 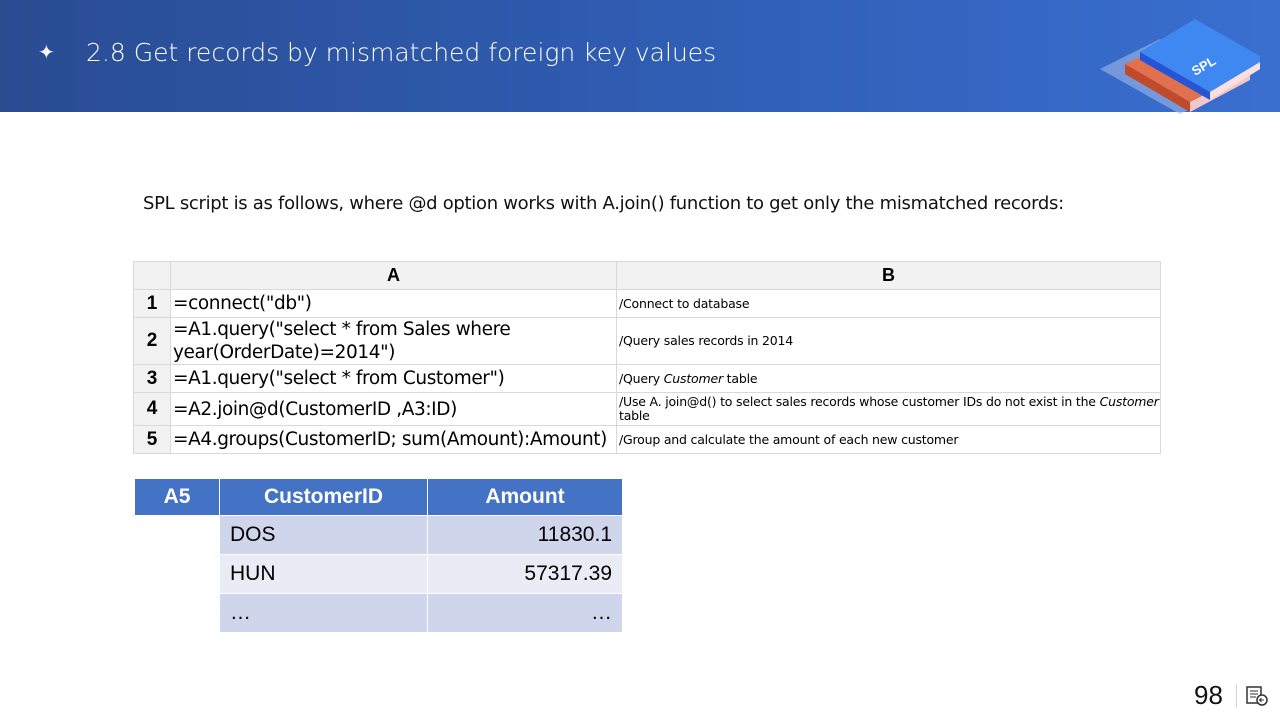 What do you see at coordinates (393, 275) in the screenshot?
I see `column-header-a: A` at bounding box center [393, 275].